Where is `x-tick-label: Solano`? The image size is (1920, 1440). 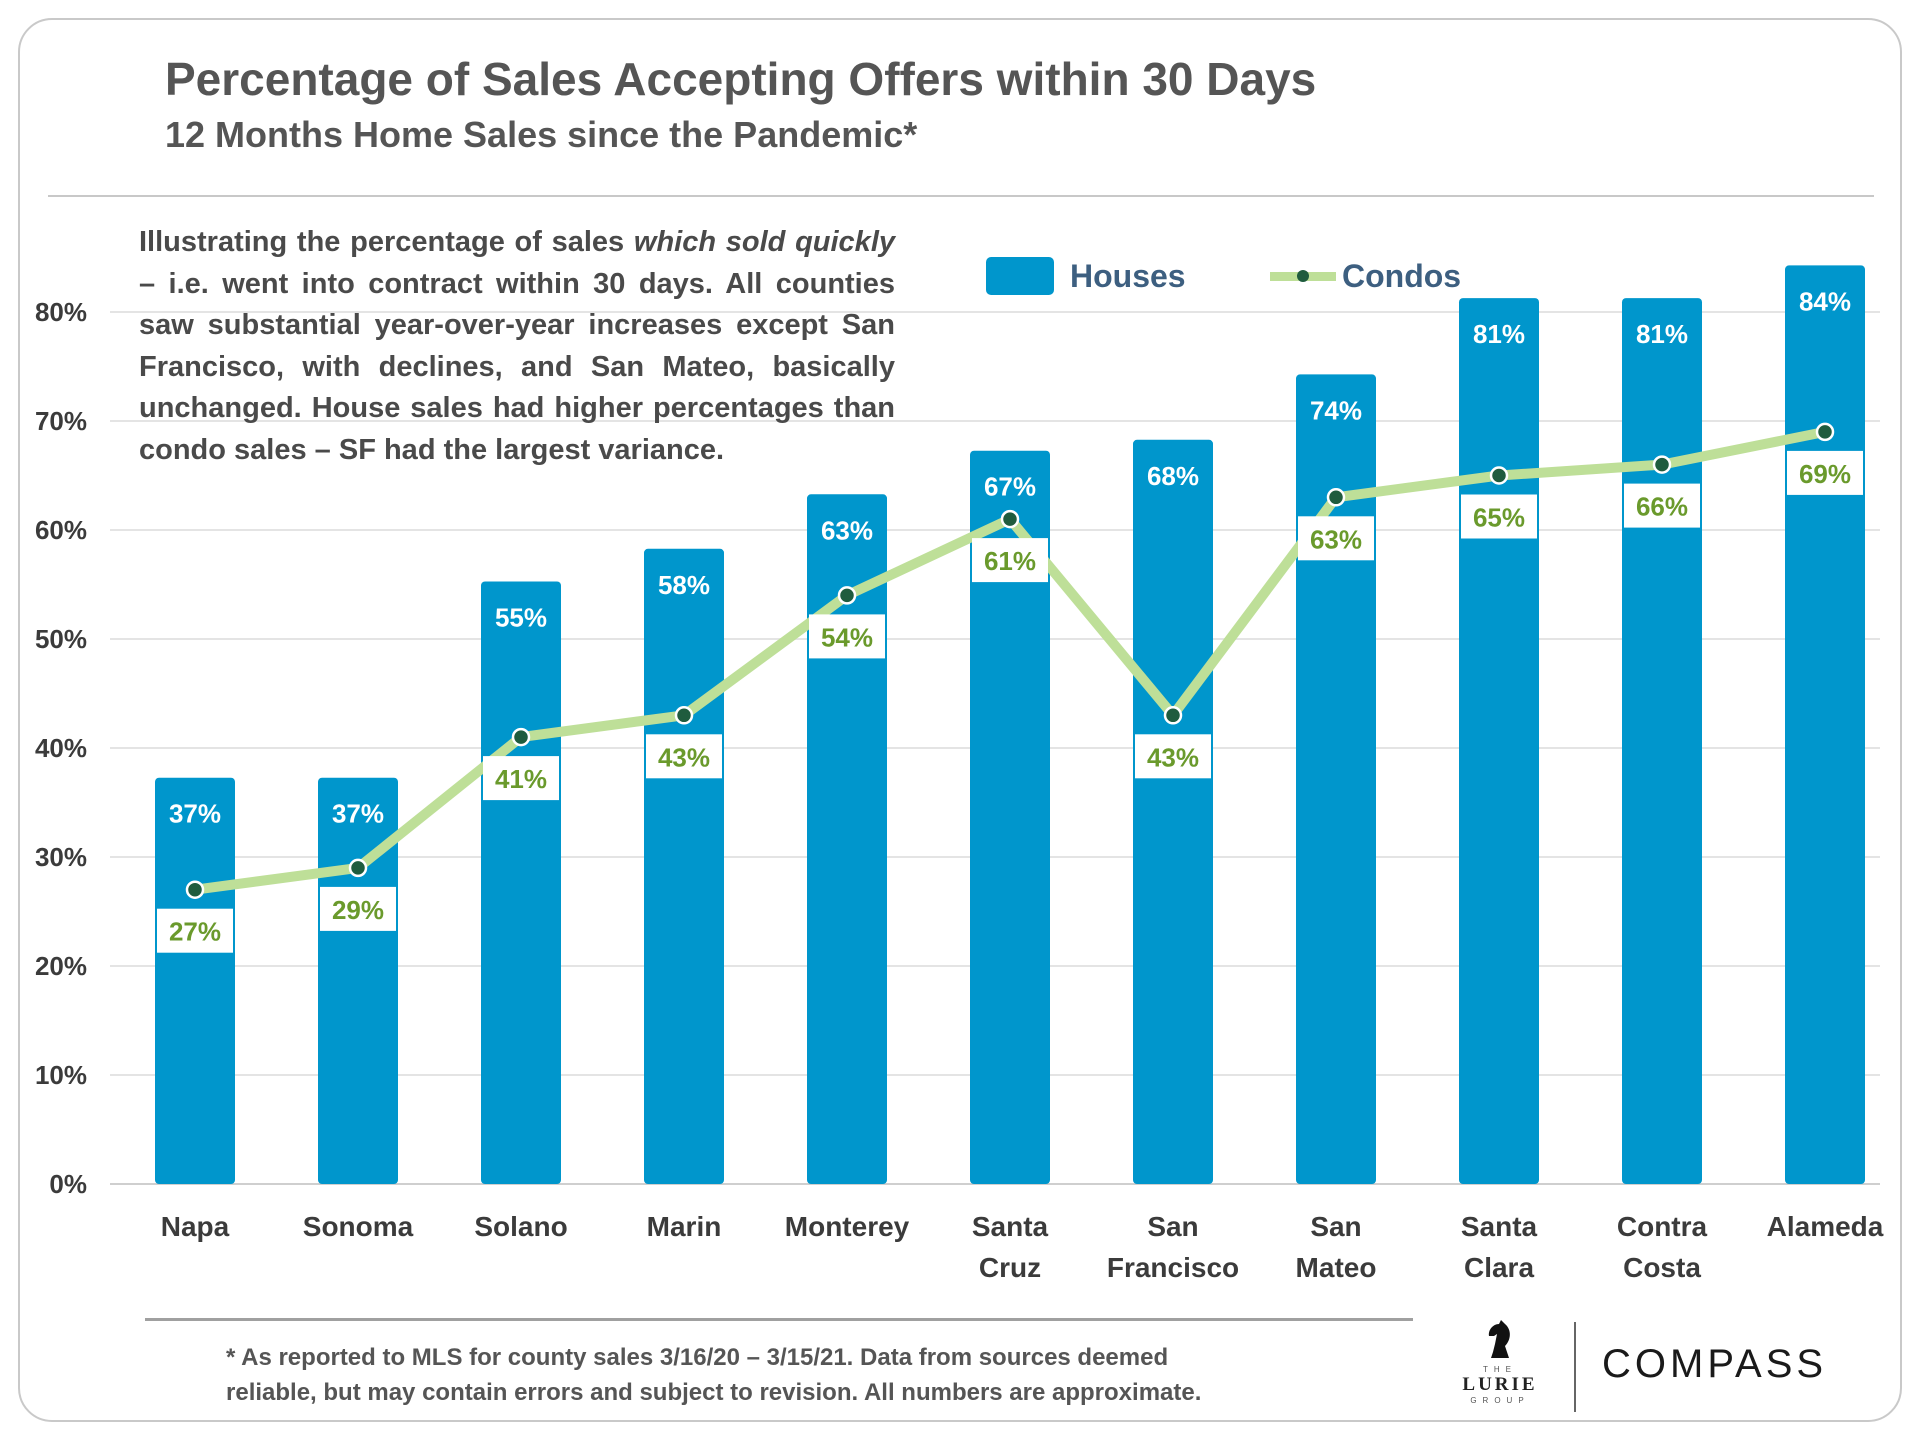
x-tick-label: Solano is located at coordinates (520, 1226).